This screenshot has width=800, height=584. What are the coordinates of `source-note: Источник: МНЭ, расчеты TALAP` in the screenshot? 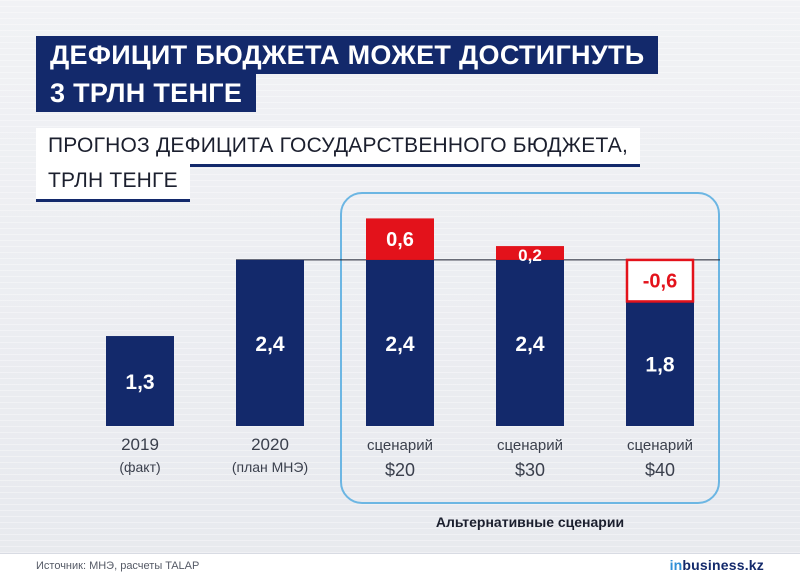 It's located at (118, 566).